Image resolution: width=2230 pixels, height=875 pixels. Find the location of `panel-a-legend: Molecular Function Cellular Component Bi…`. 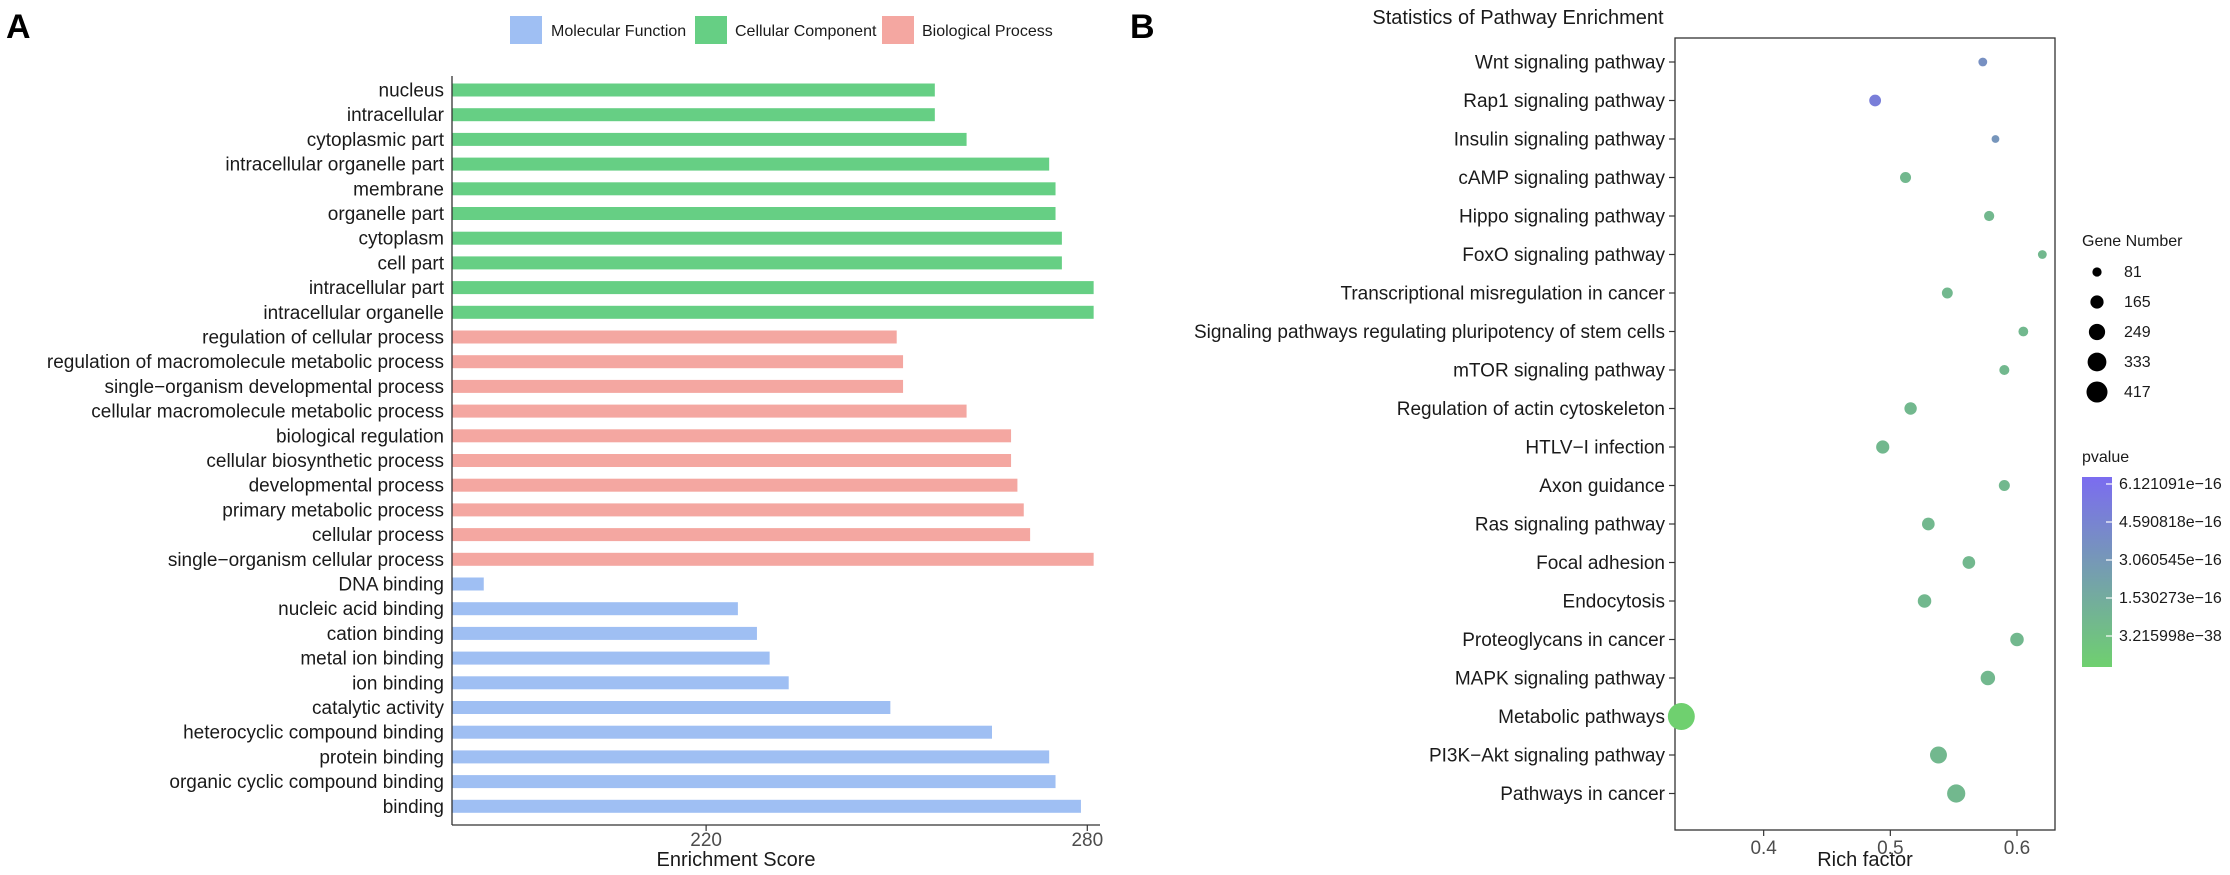

panel-a-legend: Molecular Function Cellular Component Bi… is located at coordinates (781, 30).